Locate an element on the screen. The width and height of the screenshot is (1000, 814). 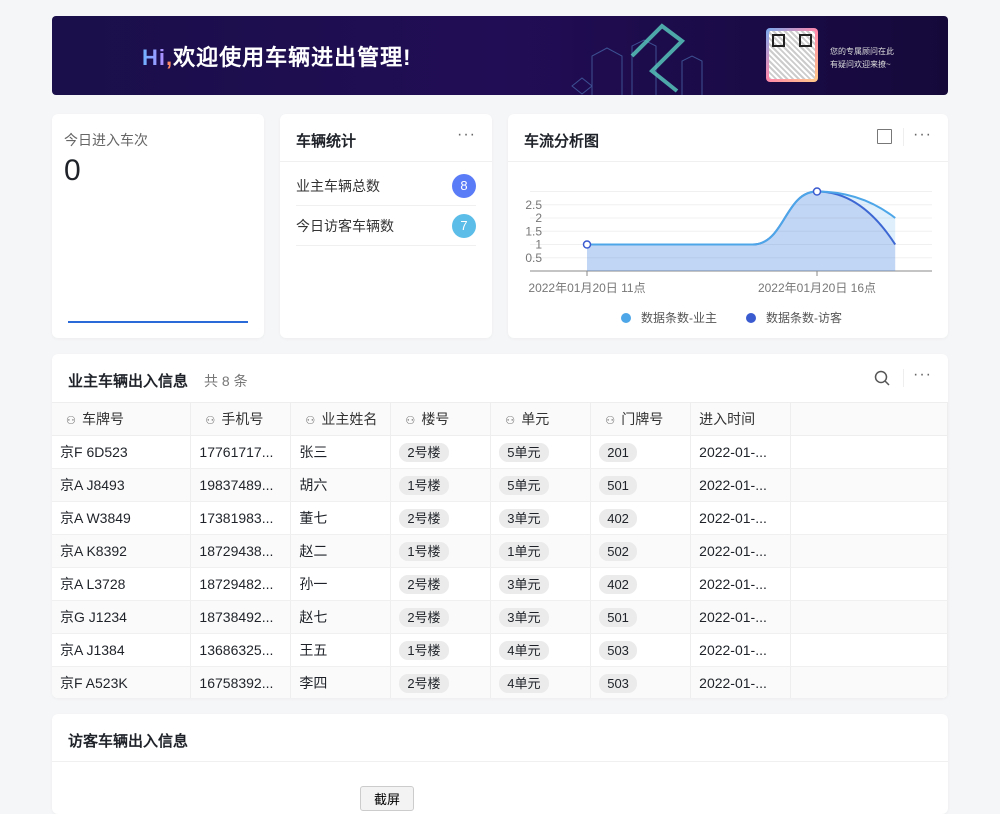
table-cell: 京G J1234 is located at coordinates (122, 617).